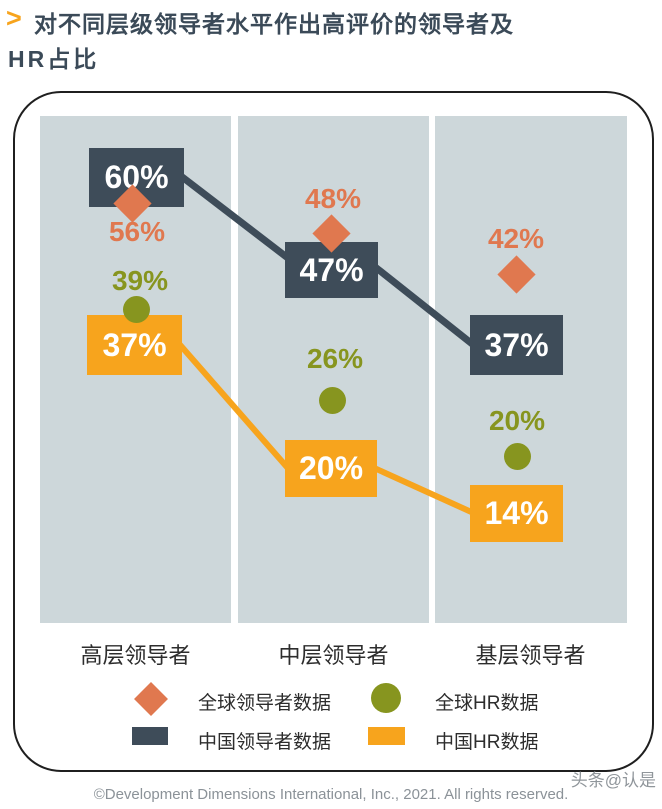 The width and height of the screenshot is (662, 809). What do you see at coordinates (516, 345) in the screenshot?
I see `china-leaders-value-box-frontline: 37%` at bounding box center [516, 345].